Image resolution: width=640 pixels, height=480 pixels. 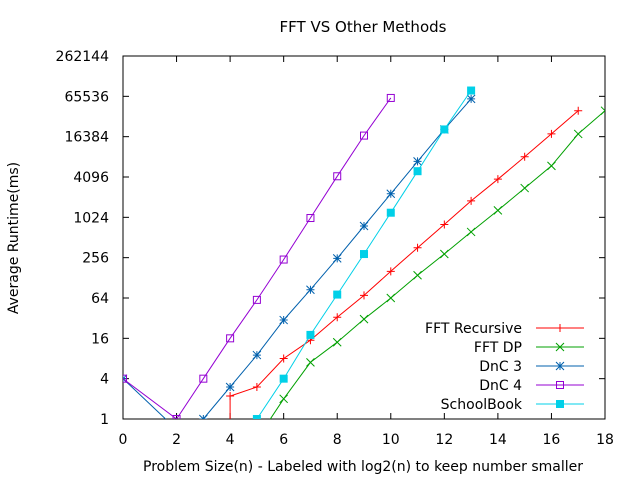 I want to click on x-tick-label: 2, so click(x=176, y=440).